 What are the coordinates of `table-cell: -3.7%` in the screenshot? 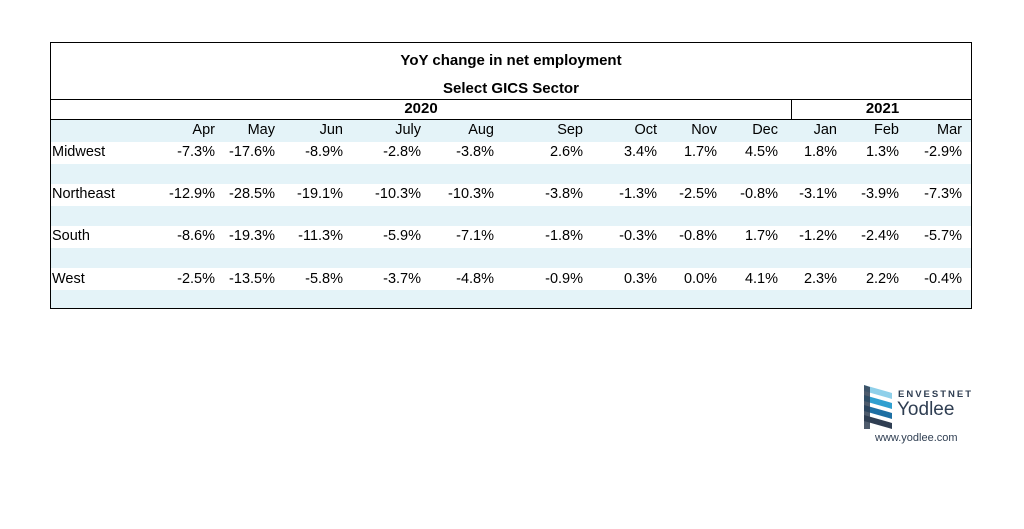 It's located at (402, 279).